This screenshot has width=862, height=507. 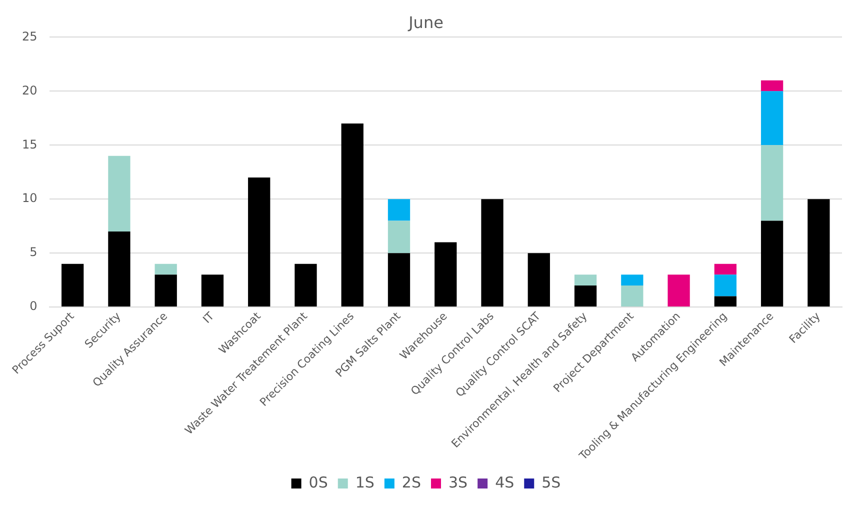 What do you see at coordinates (34, 252) in the screenshot?
I see `y-tick-label: 5` at bounding box center [34, 252].